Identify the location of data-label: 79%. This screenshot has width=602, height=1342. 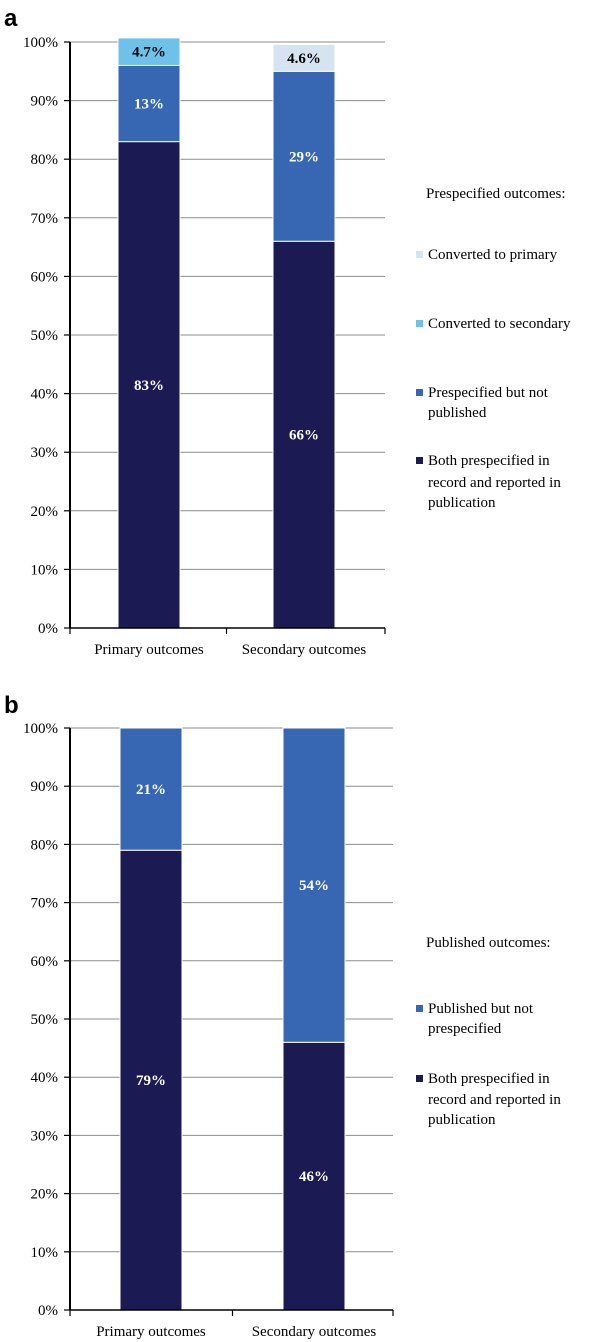
(151, 1081).